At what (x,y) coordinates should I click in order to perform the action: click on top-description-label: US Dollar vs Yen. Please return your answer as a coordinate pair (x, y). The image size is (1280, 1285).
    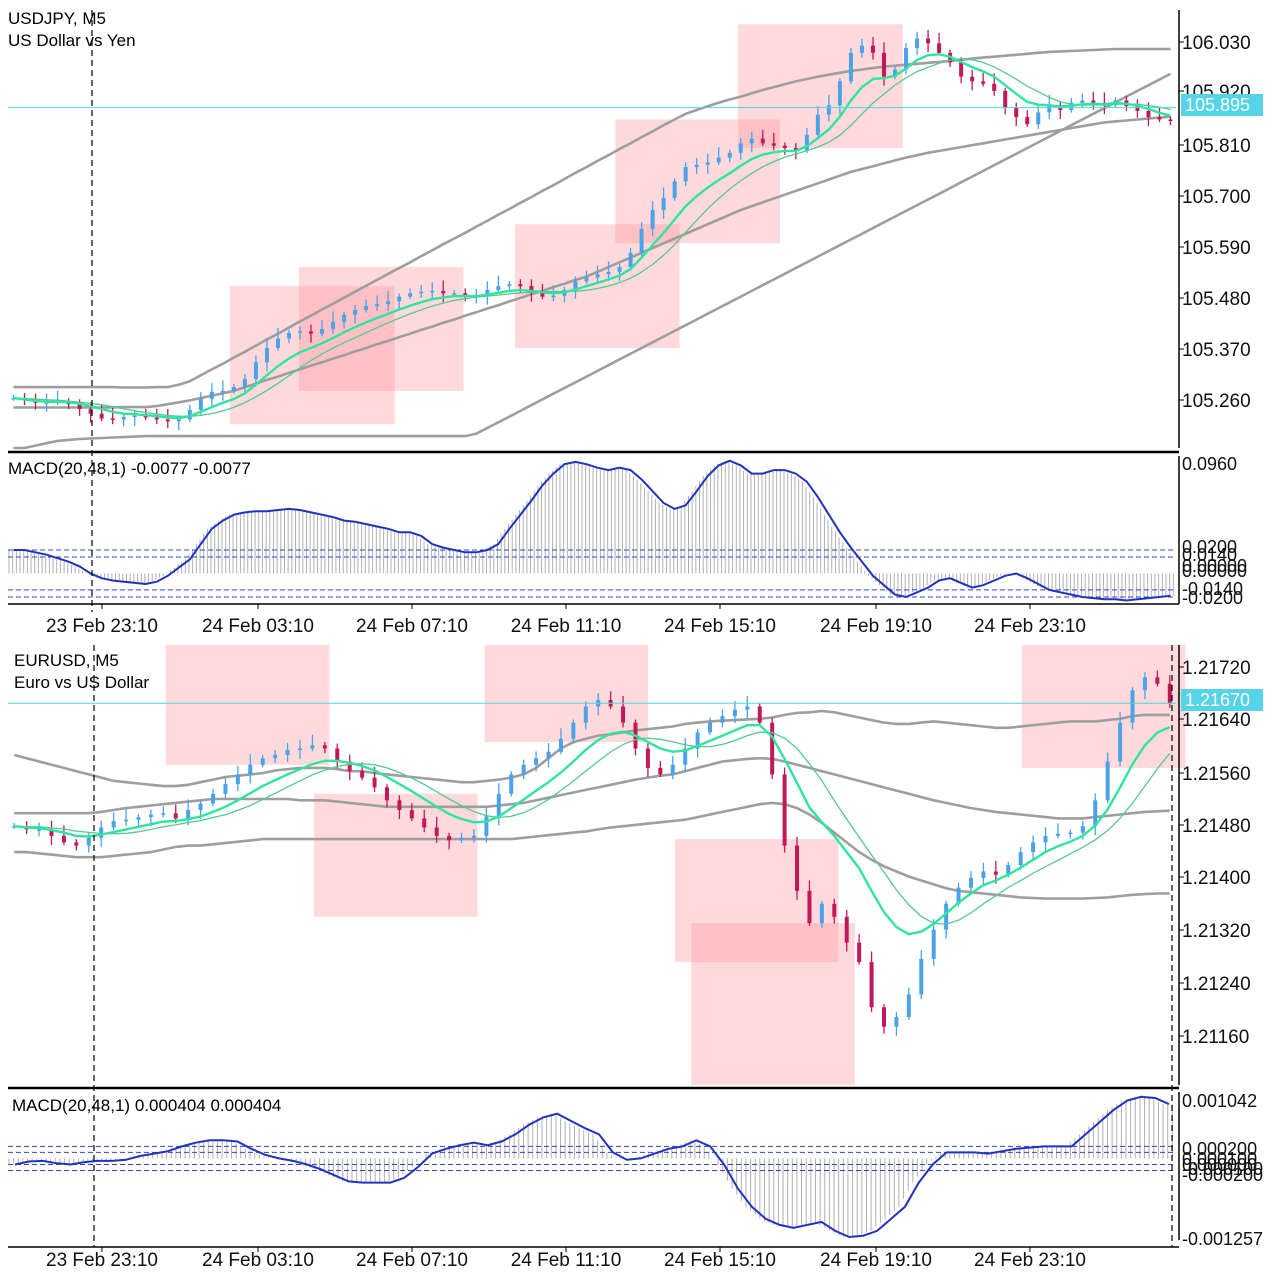
    Looking at the image, I should click on (72, 40).